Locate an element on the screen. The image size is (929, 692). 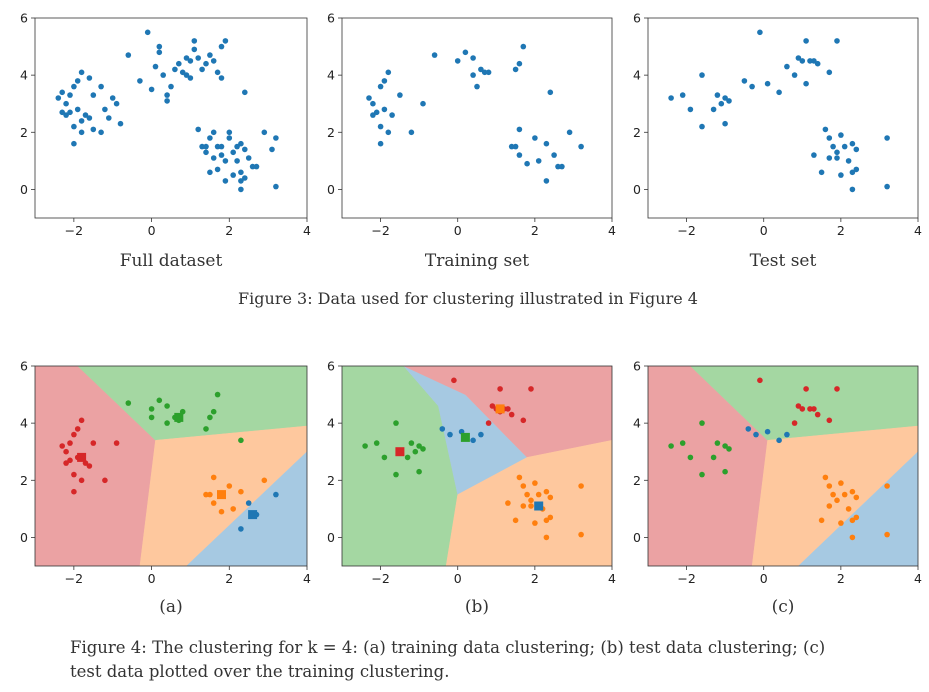
panel-caption: (a) is located at coordinates (170, 607).